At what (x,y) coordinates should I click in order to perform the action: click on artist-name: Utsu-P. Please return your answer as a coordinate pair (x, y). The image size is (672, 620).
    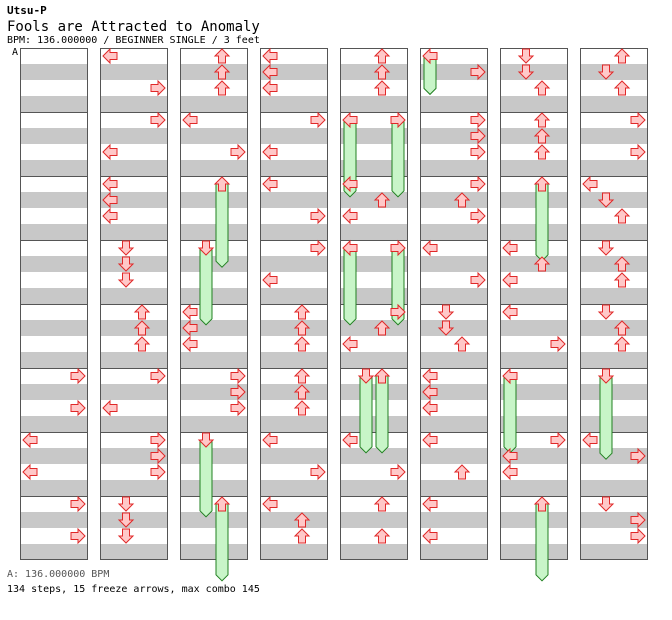
    Looking at the image, I should click on (27, 10).